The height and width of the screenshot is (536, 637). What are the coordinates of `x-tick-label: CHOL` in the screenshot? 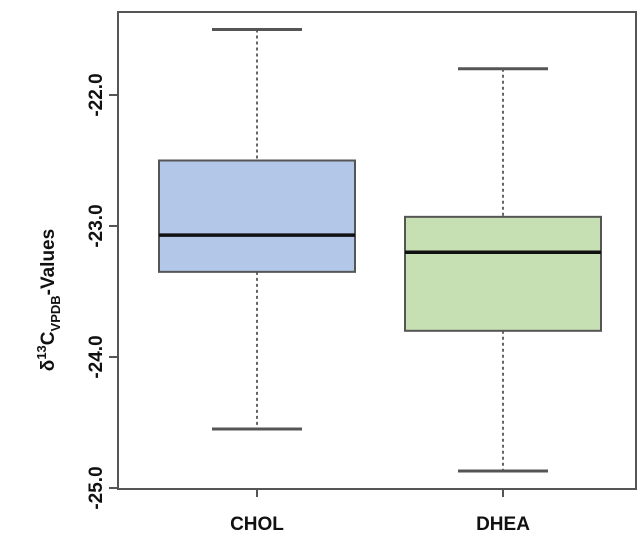 It's located at (257, 524).